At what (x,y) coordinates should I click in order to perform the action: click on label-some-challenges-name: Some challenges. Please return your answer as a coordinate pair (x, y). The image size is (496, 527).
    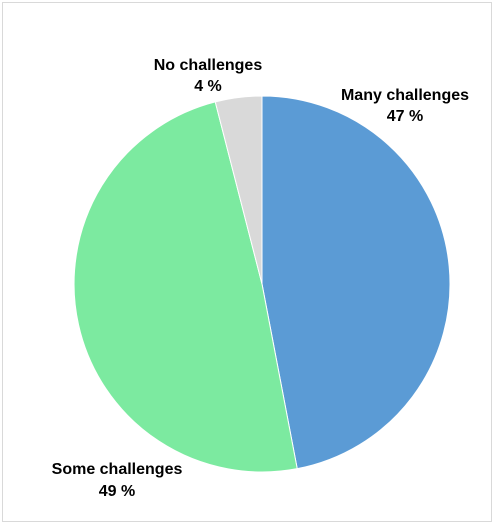
    Looking at the image, I should click on (117, 469).